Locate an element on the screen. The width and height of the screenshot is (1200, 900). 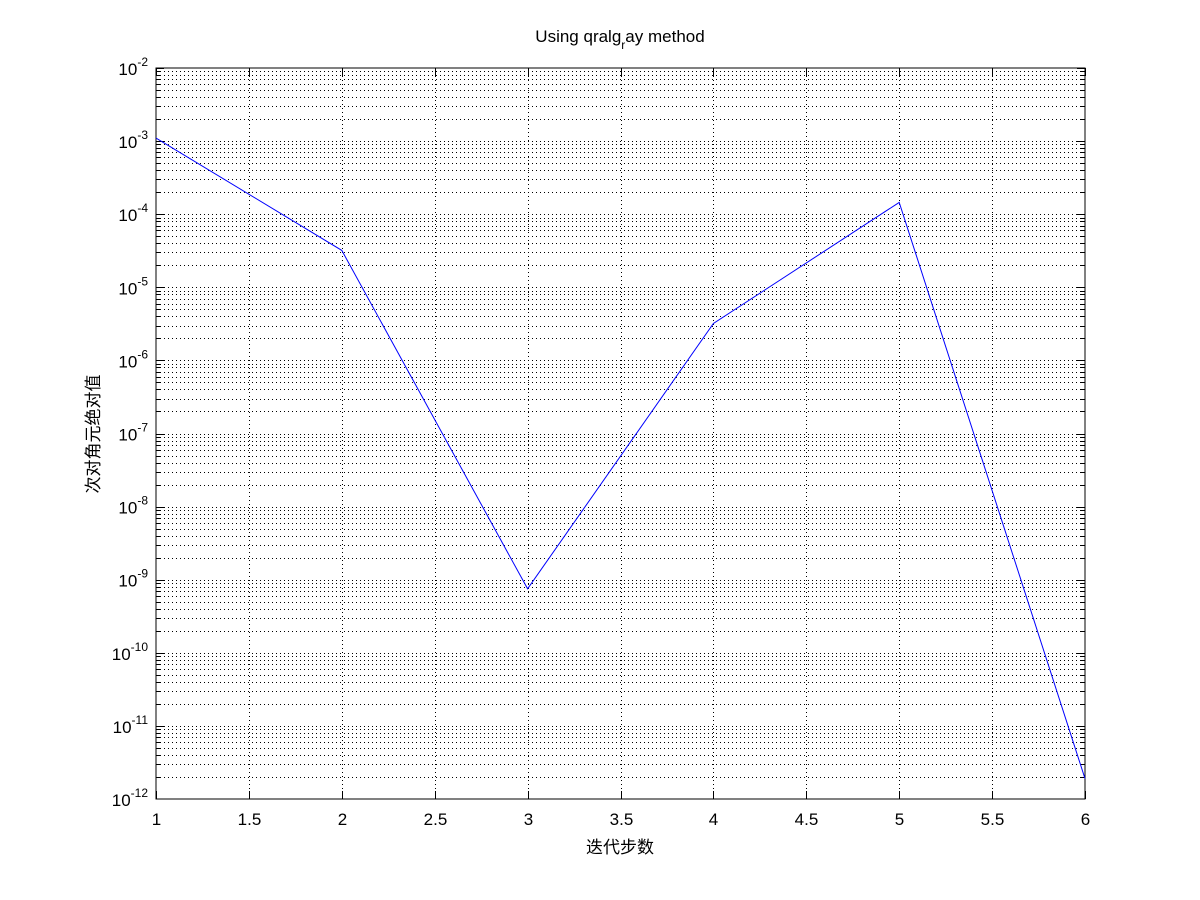
y-tick-label: 10⁻⁶ is located at coordinates (133, 359).